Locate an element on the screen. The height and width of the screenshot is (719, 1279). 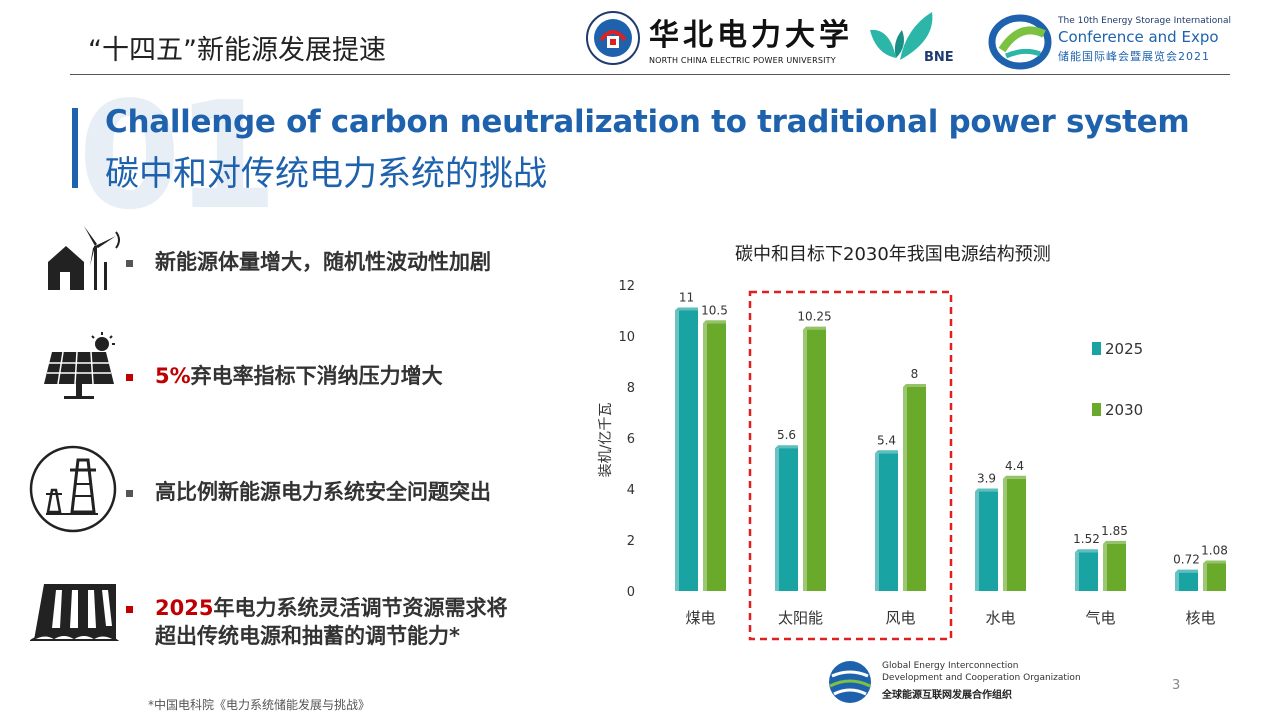
expo-line2: Conference and Expo is located at coordinates (1138, 37).